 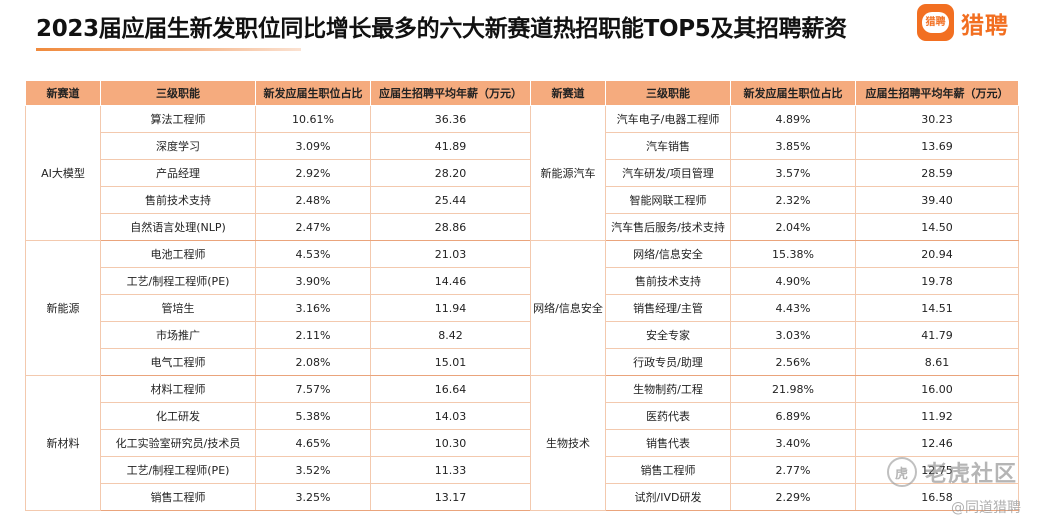 I want to click on right-salary-cell: 19.78, so click(x=937, y=281).